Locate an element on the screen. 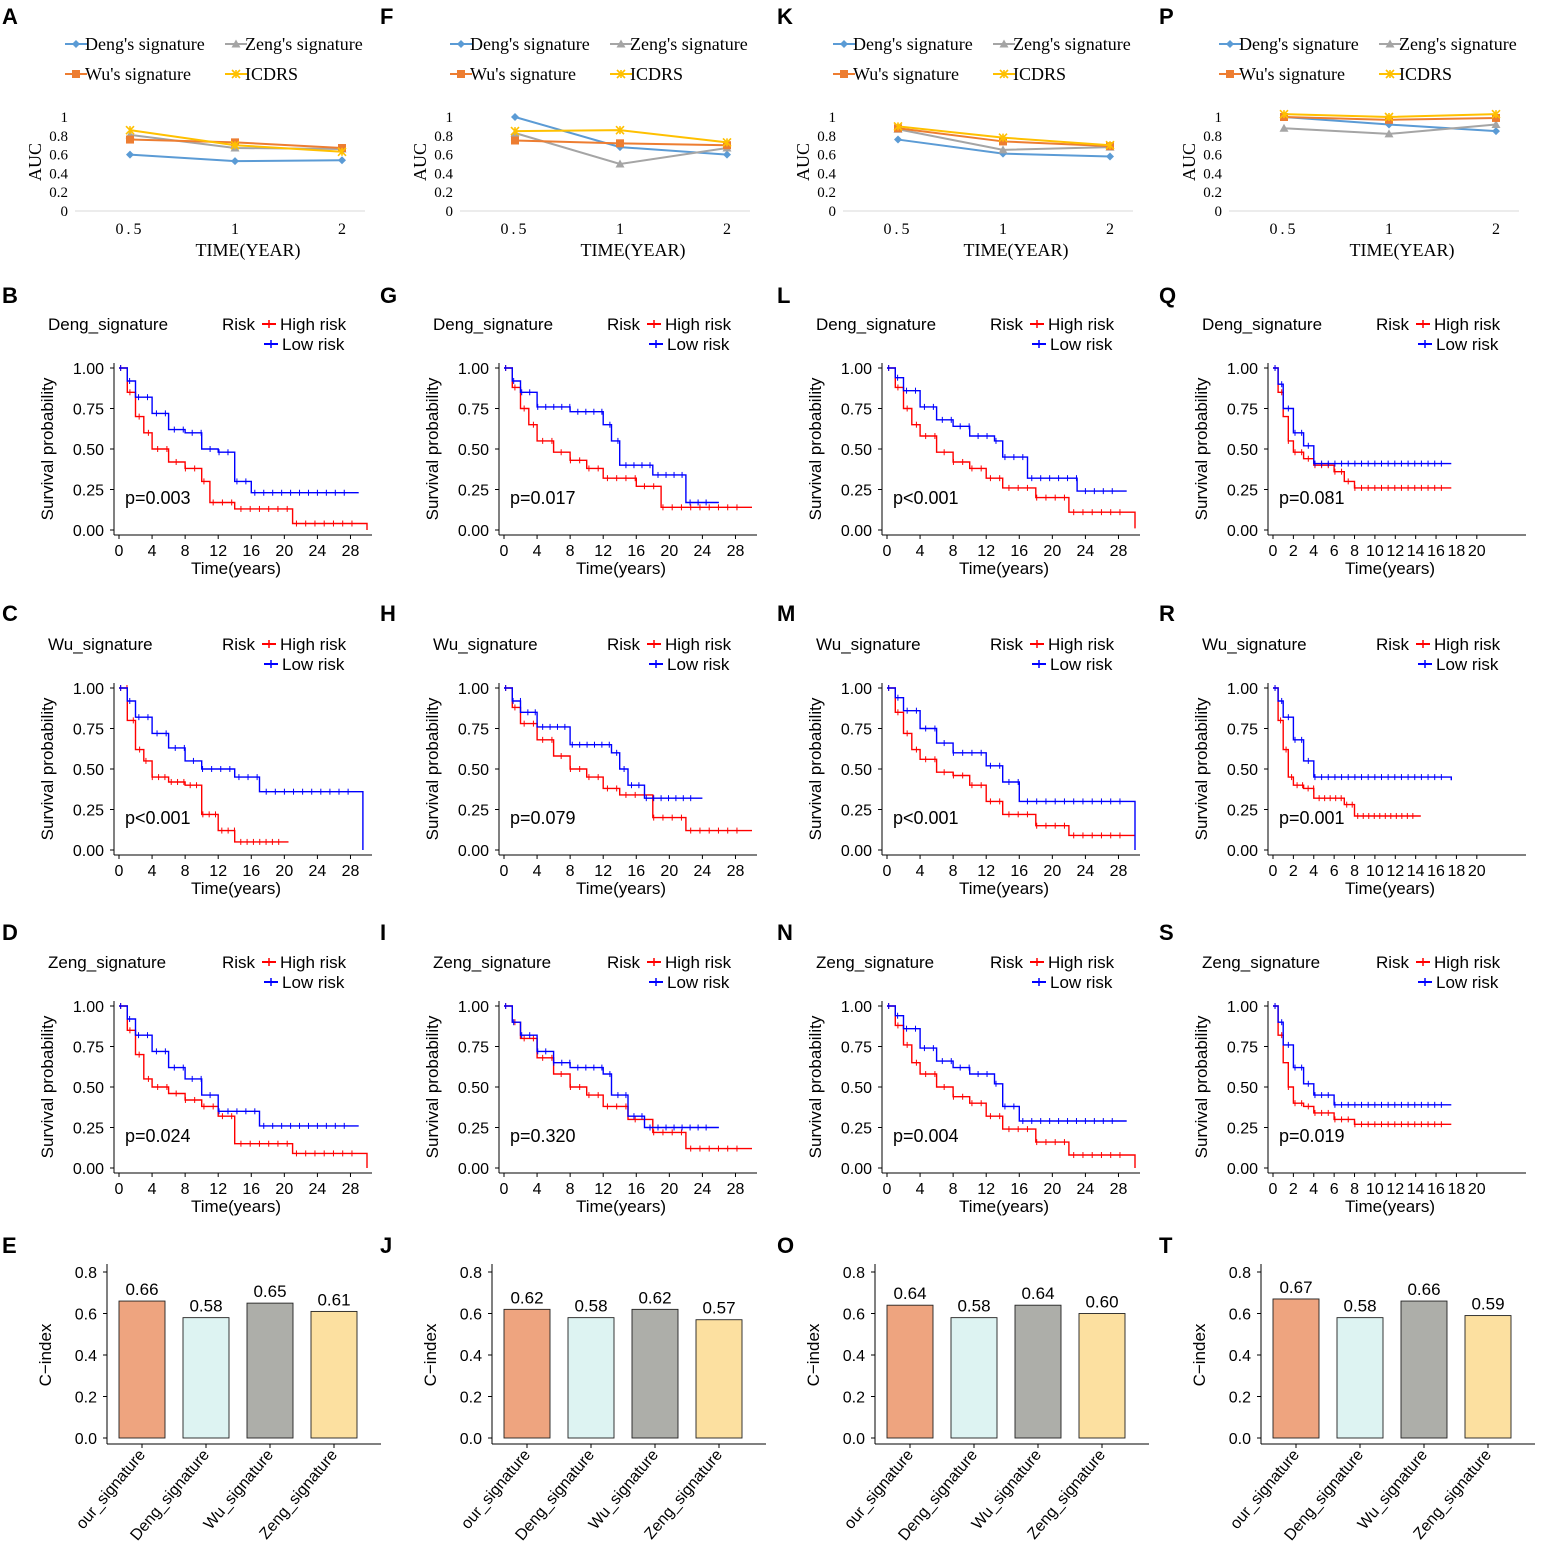  legend-icdrs-marker is located at coordinates (1004, 74).